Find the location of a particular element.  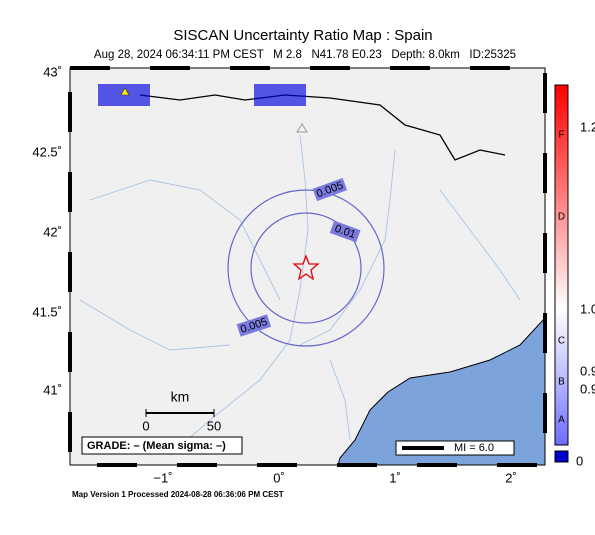

lon-tick-label: −1˚ is located at coordinates (162, 477).